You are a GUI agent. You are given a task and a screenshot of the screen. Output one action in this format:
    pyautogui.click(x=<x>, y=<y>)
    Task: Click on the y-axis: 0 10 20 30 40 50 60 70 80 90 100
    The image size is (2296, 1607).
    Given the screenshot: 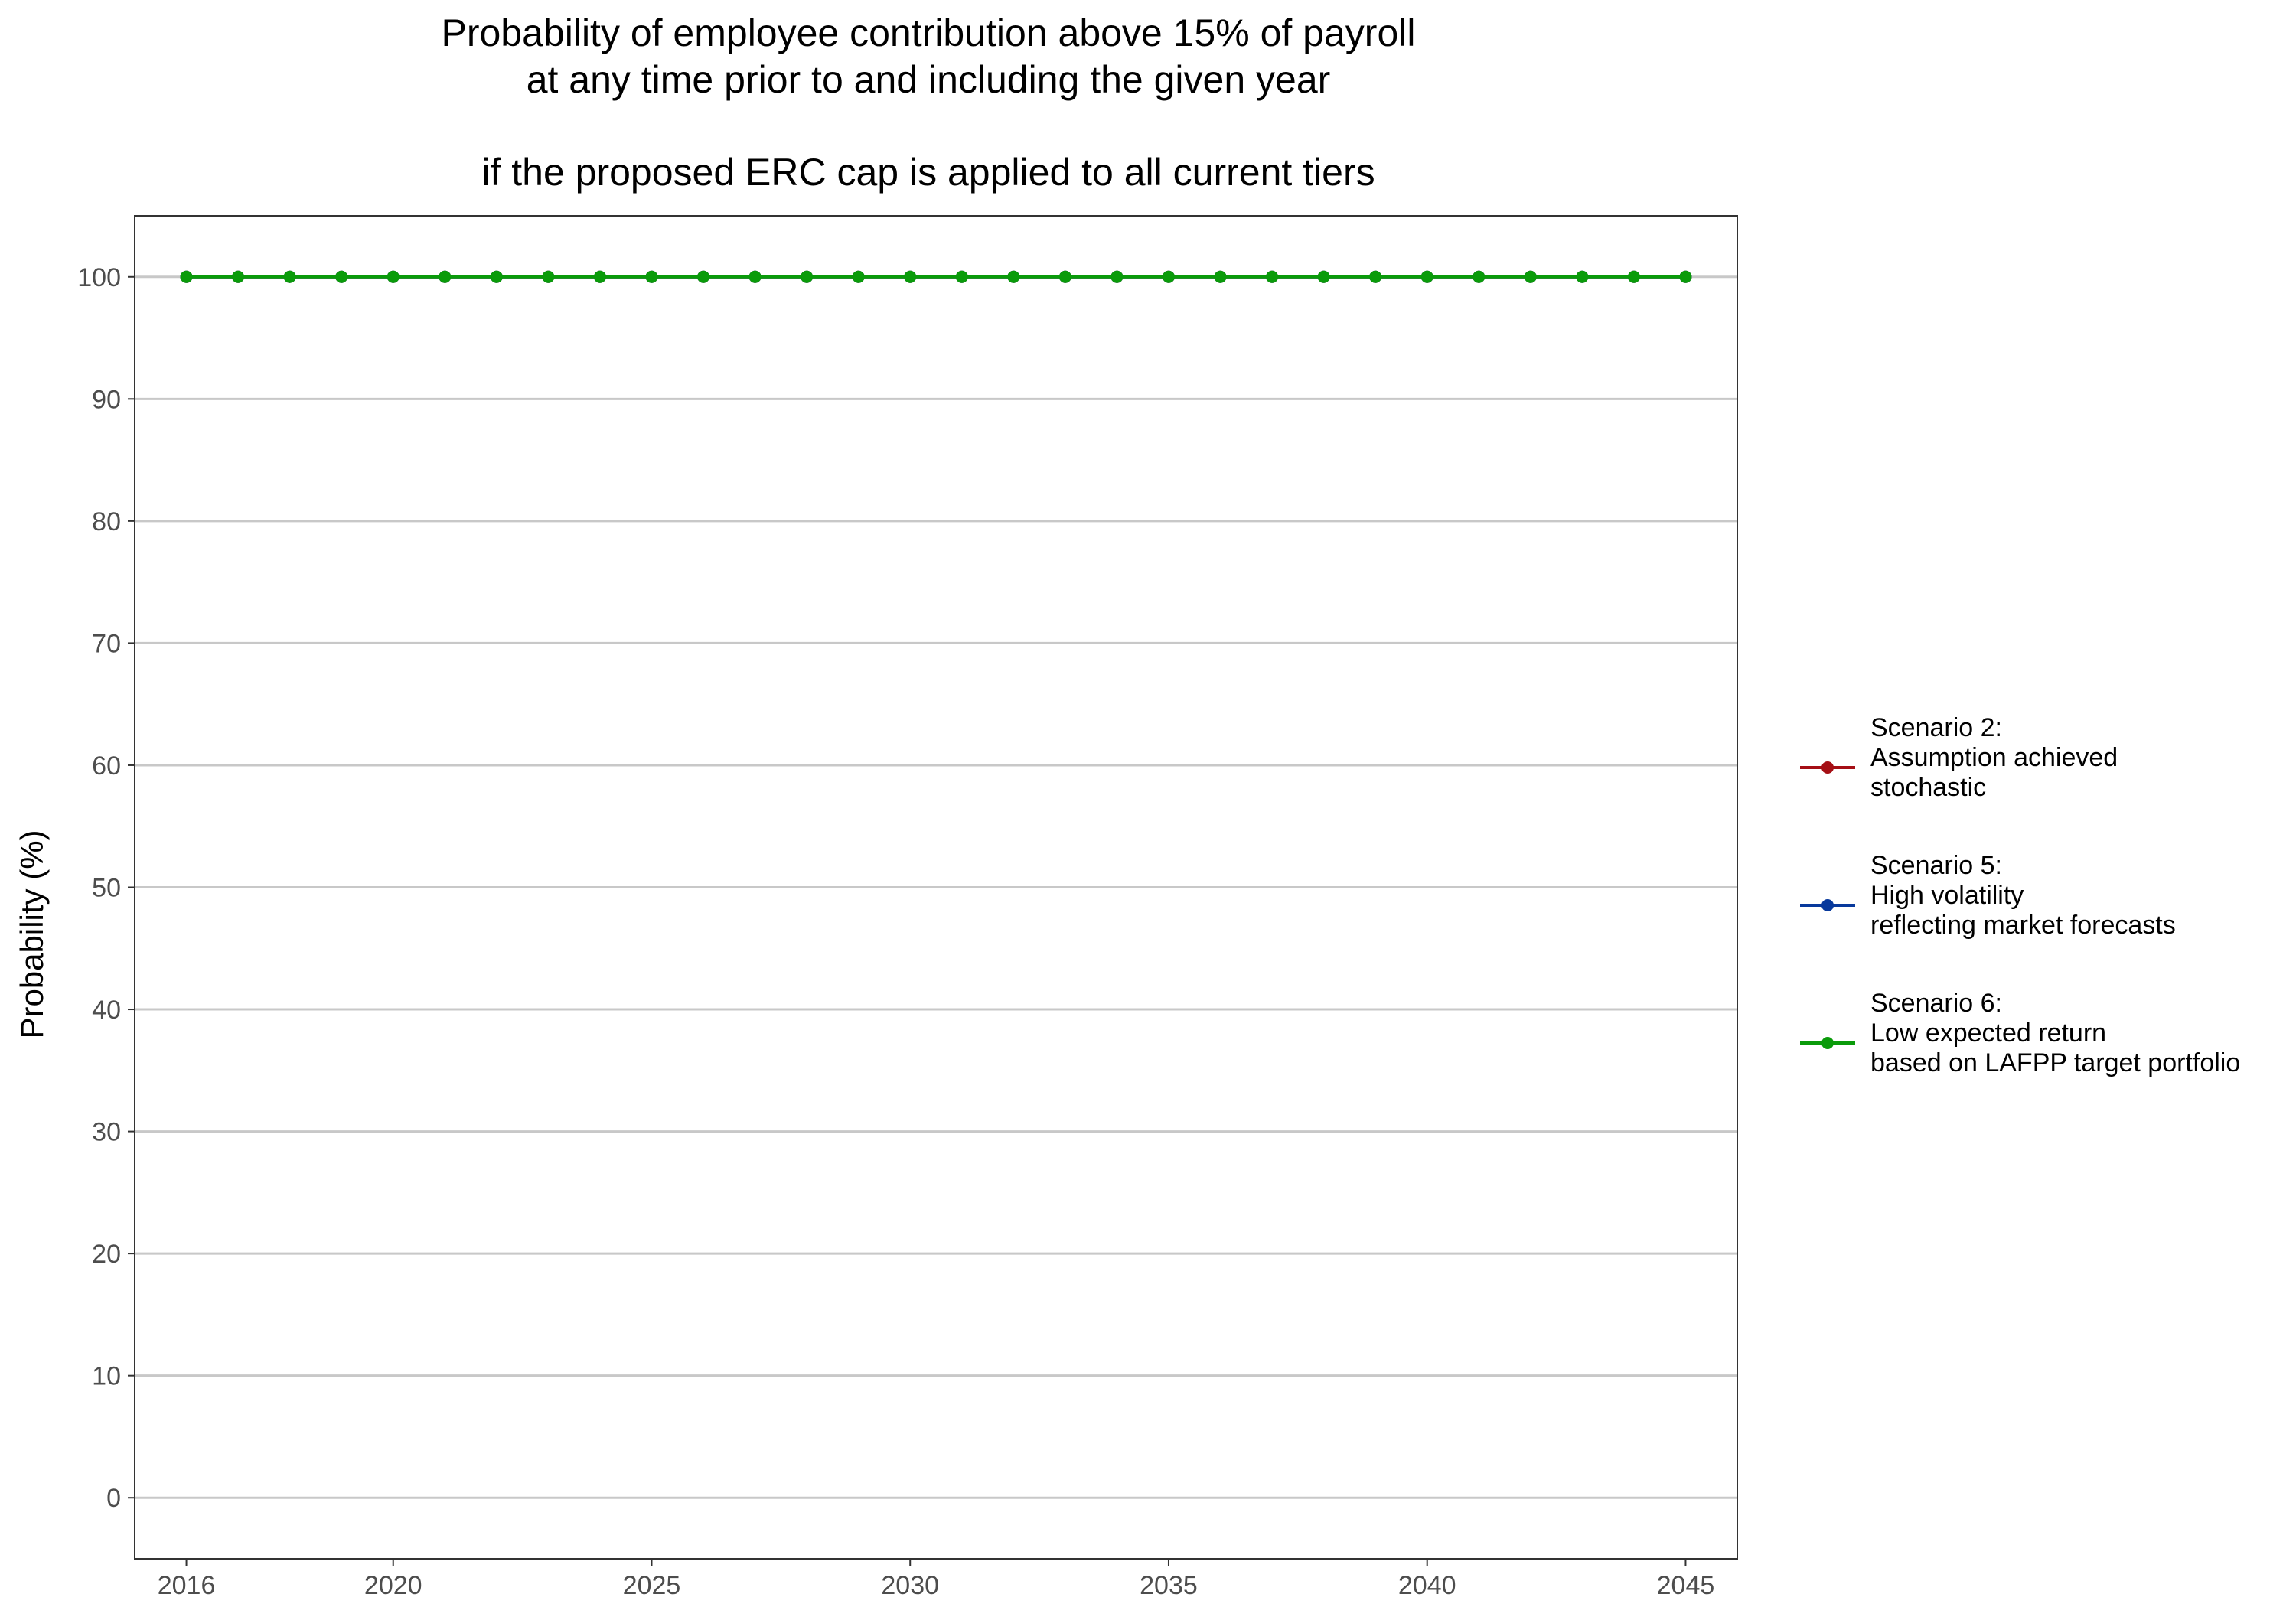 What is the action you would take?
    pyautogui.click(x=106, y=888)
    